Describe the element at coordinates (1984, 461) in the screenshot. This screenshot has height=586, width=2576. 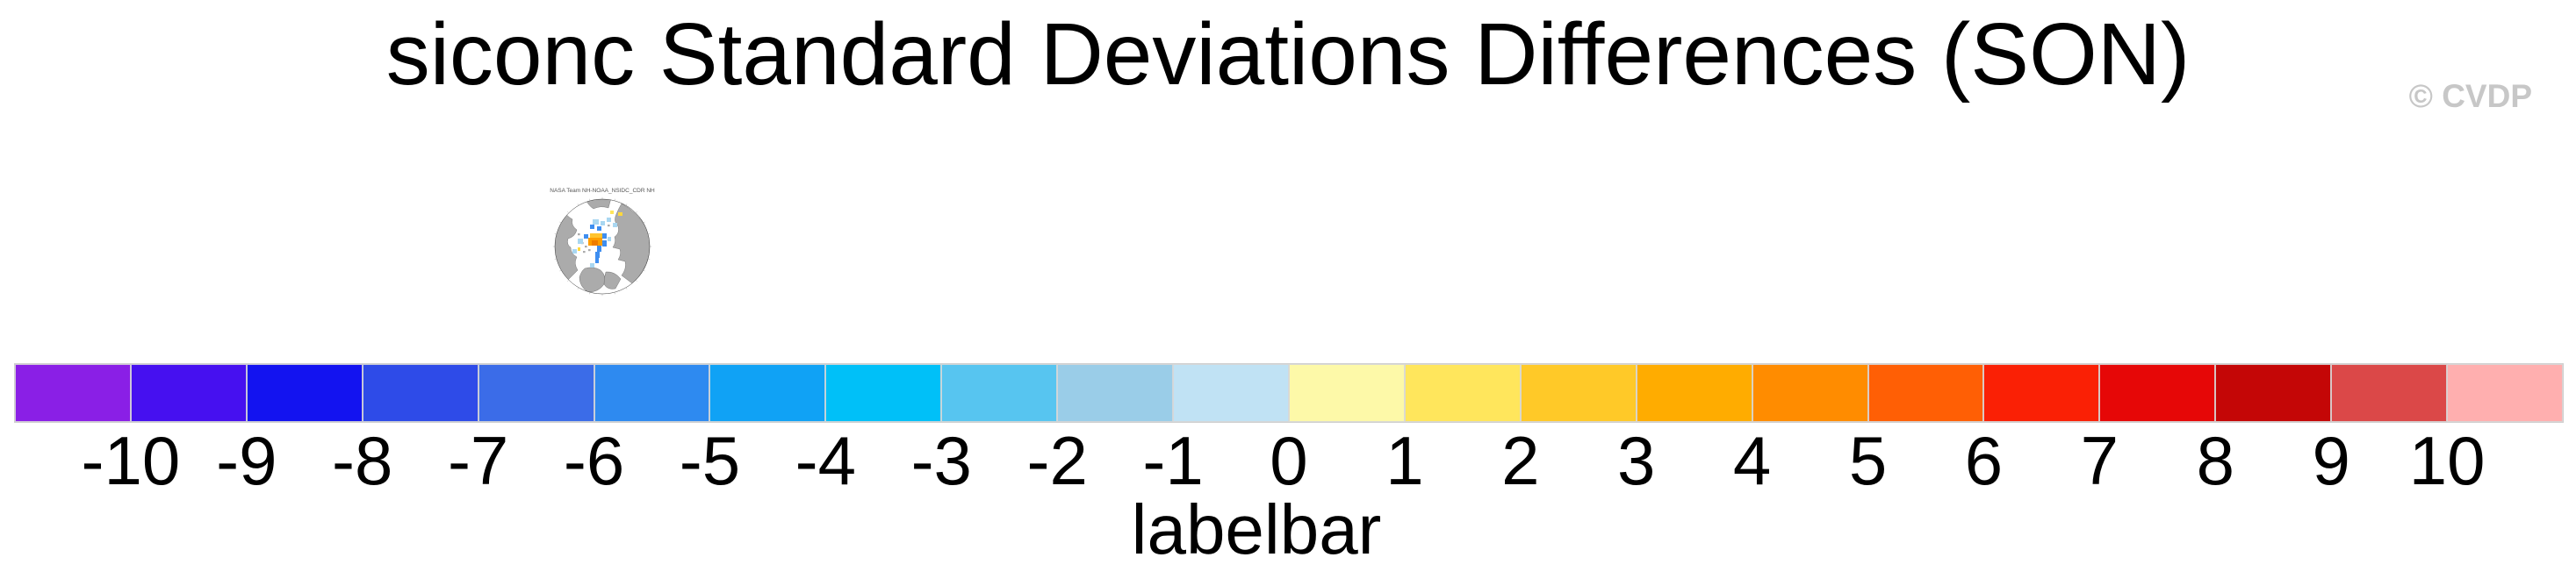
I see `colorbar-tick-label: 6` at that location.